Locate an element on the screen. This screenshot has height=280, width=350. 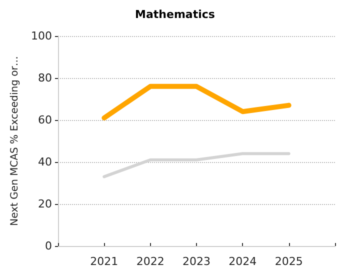
x-tick-label: 2023 is located at coordinates (196, 261).